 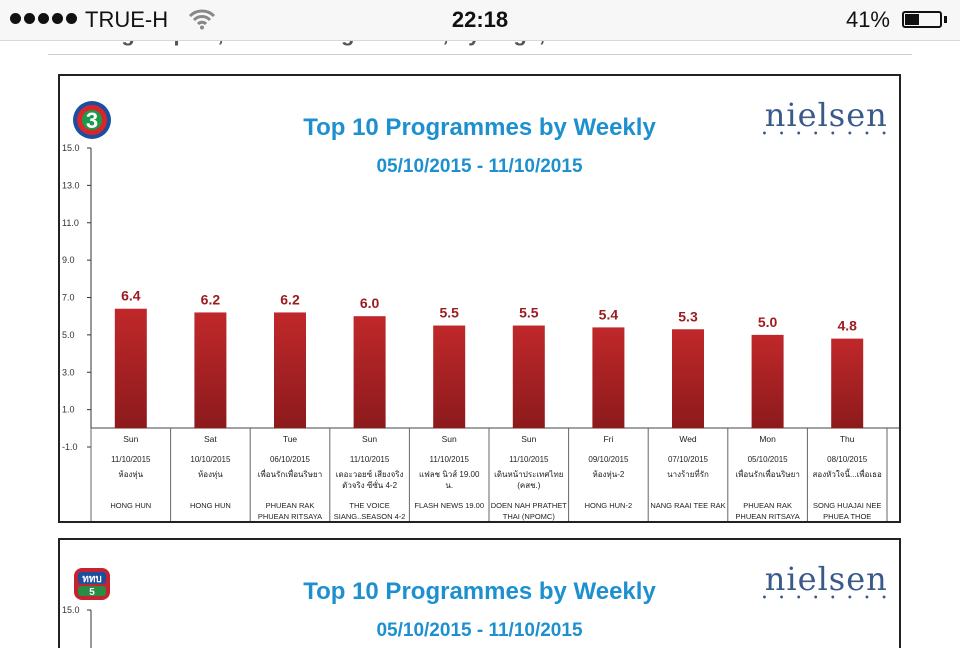 What do you see at coordinates (767, 439) in the screenshot?
I see `day-label: Mon` at bounding box center [767, 439].